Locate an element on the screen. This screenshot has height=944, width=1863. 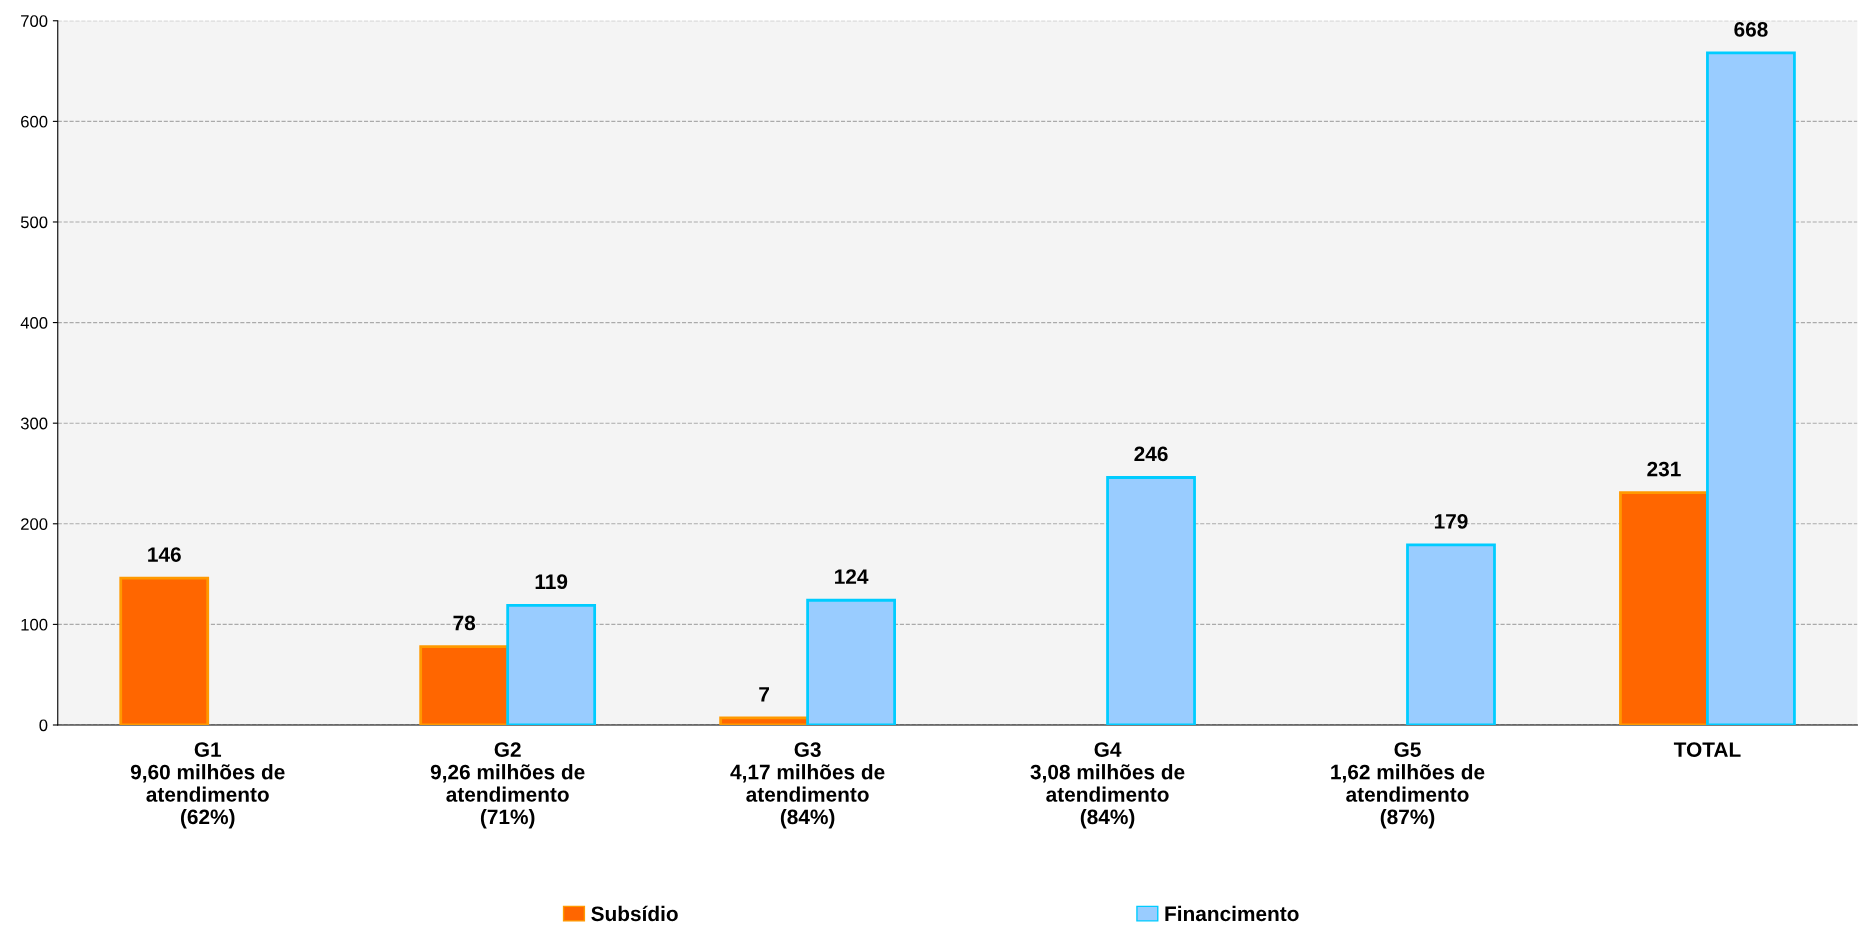
data-label: 7 is located at coordinates (764, 694).